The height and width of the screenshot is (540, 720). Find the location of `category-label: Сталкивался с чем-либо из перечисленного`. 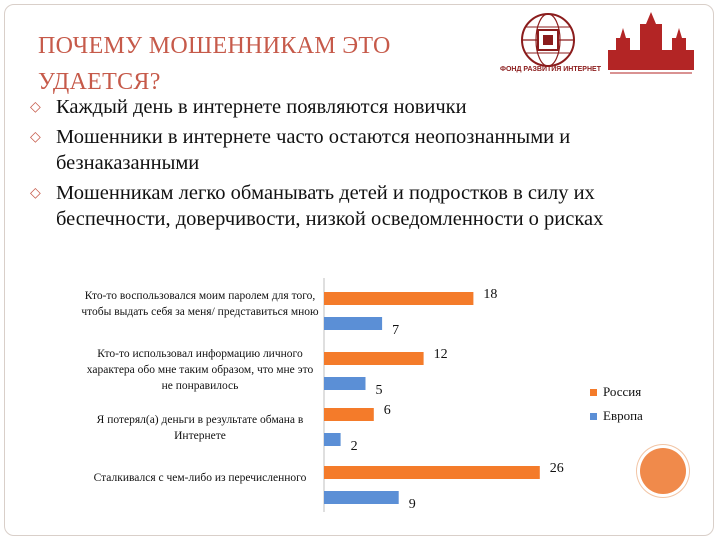

category-label: Сталкивался с чем-либо из перечисленного is located at coordinates (200, 478).